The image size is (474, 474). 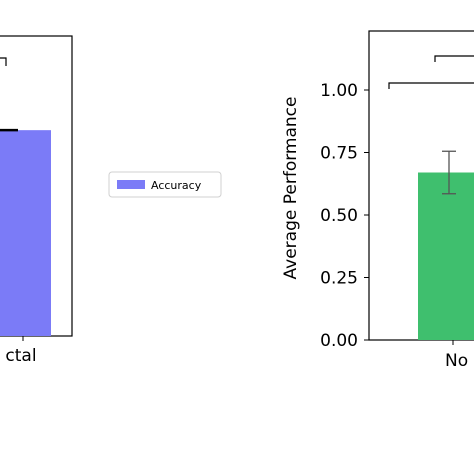 What do you see at coordinates (131, 184) in the screenshot?
I see `legend-swatch` at bounding box center [131, 184].